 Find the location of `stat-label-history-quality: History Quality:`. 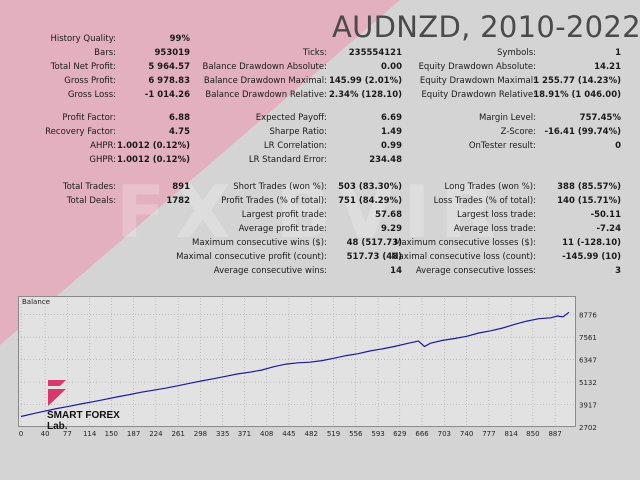

stat-label-history-quality: History Quality: is located at coordinates (83, 39).